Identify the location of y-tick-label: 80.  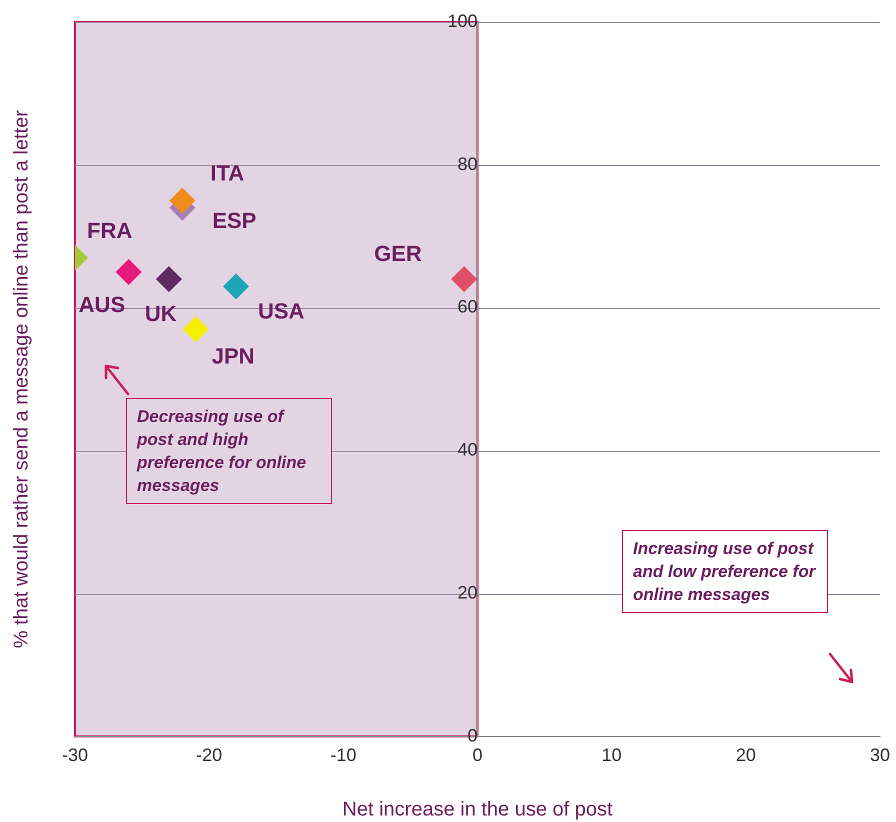
(467, 164).